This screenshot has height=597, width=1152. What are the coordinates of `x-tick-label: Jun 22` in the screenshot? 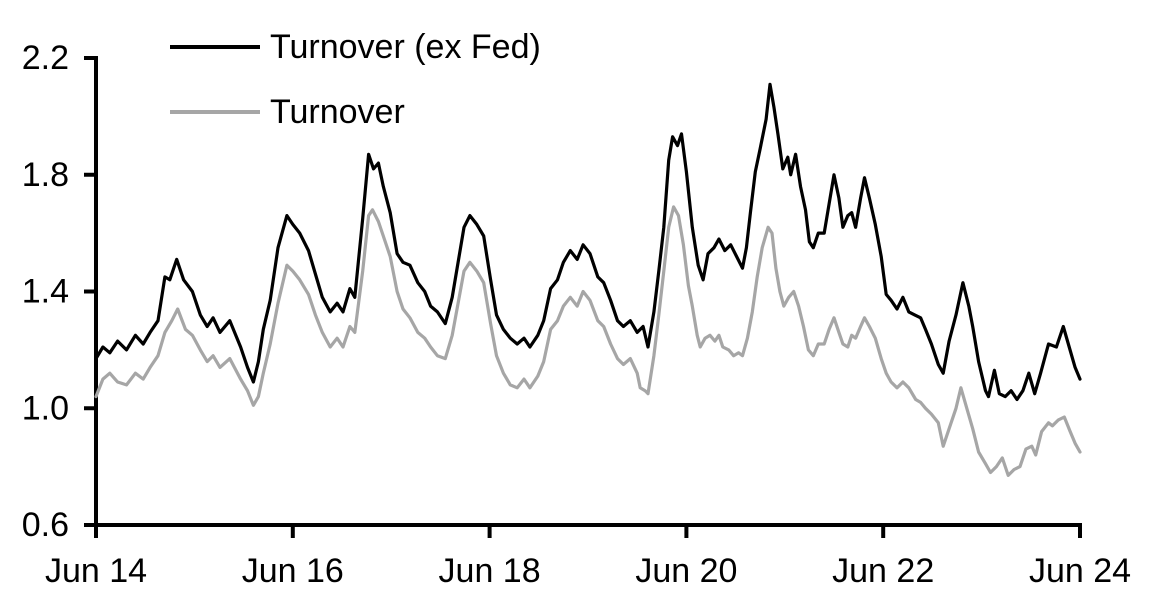 It's located at (883, 571).